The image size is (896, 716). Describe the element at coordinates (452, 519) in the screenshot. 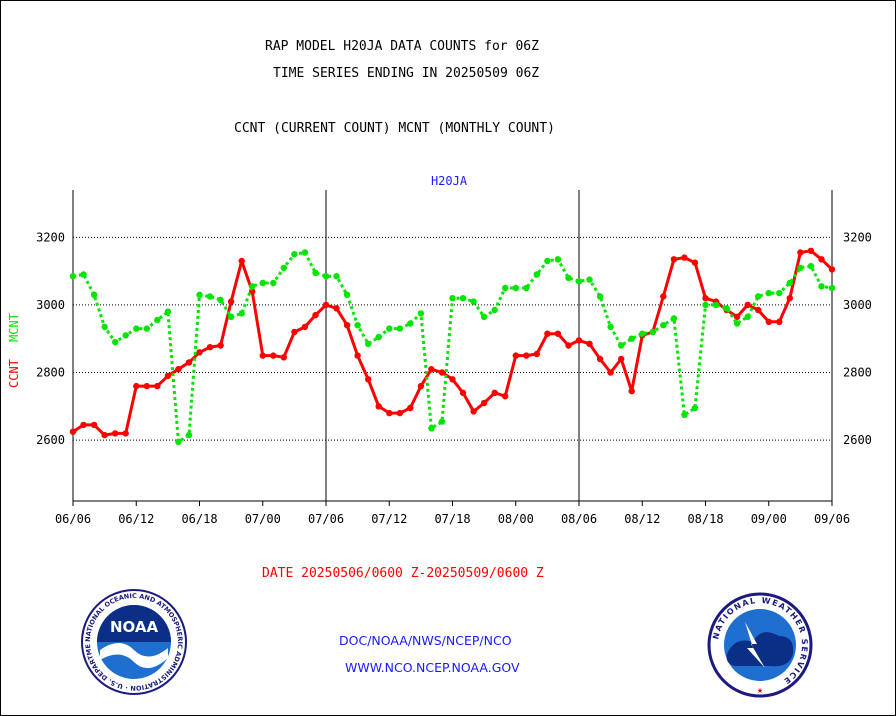

I see `x-tick-label: 07/18` at that location.